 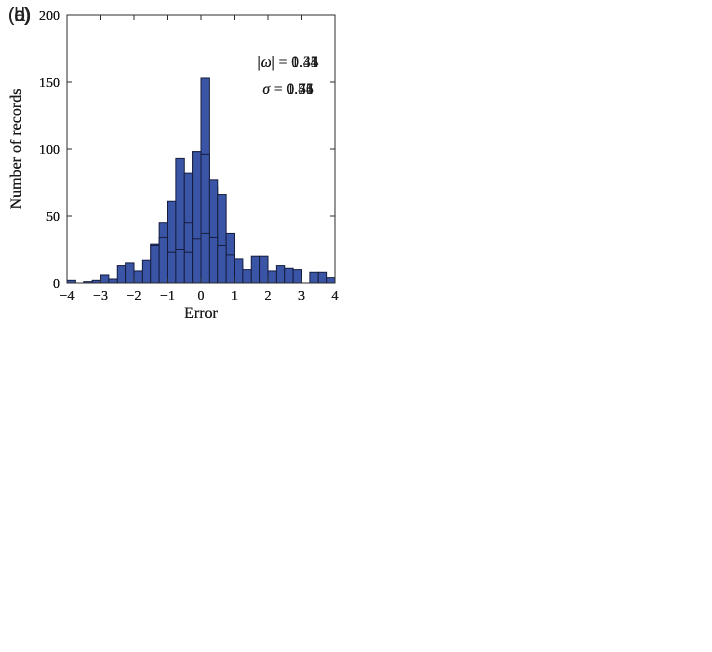 What do you see at coordinates (16, 149) in the screenshot?
I see `y-axis-label: Number of records` at bounding box center [16, 149].